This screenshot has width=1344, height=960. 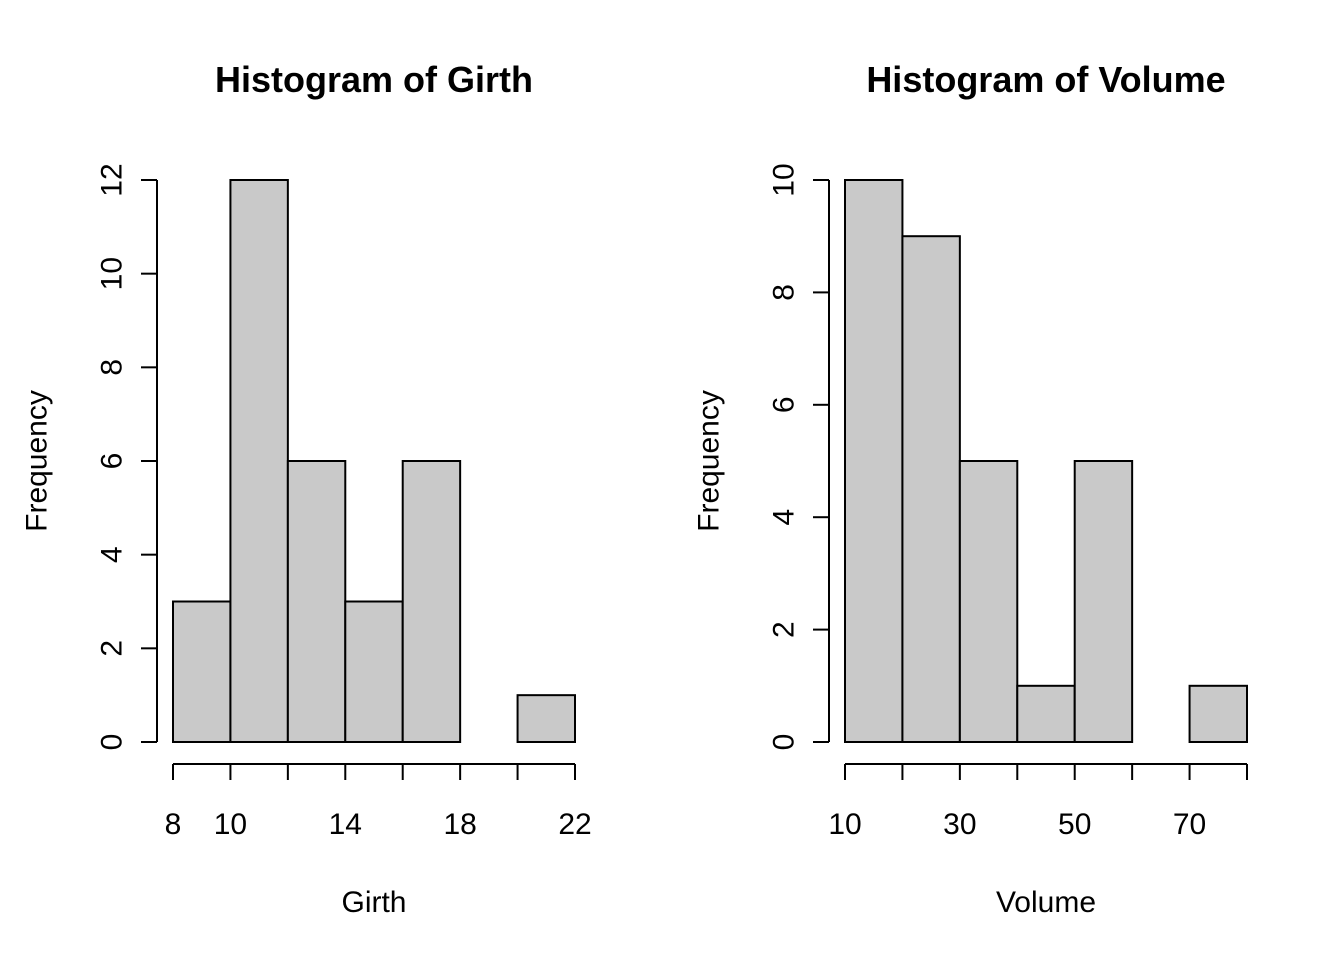 I want to click on x-axis-label: Girth, so click(x=373, y=902).